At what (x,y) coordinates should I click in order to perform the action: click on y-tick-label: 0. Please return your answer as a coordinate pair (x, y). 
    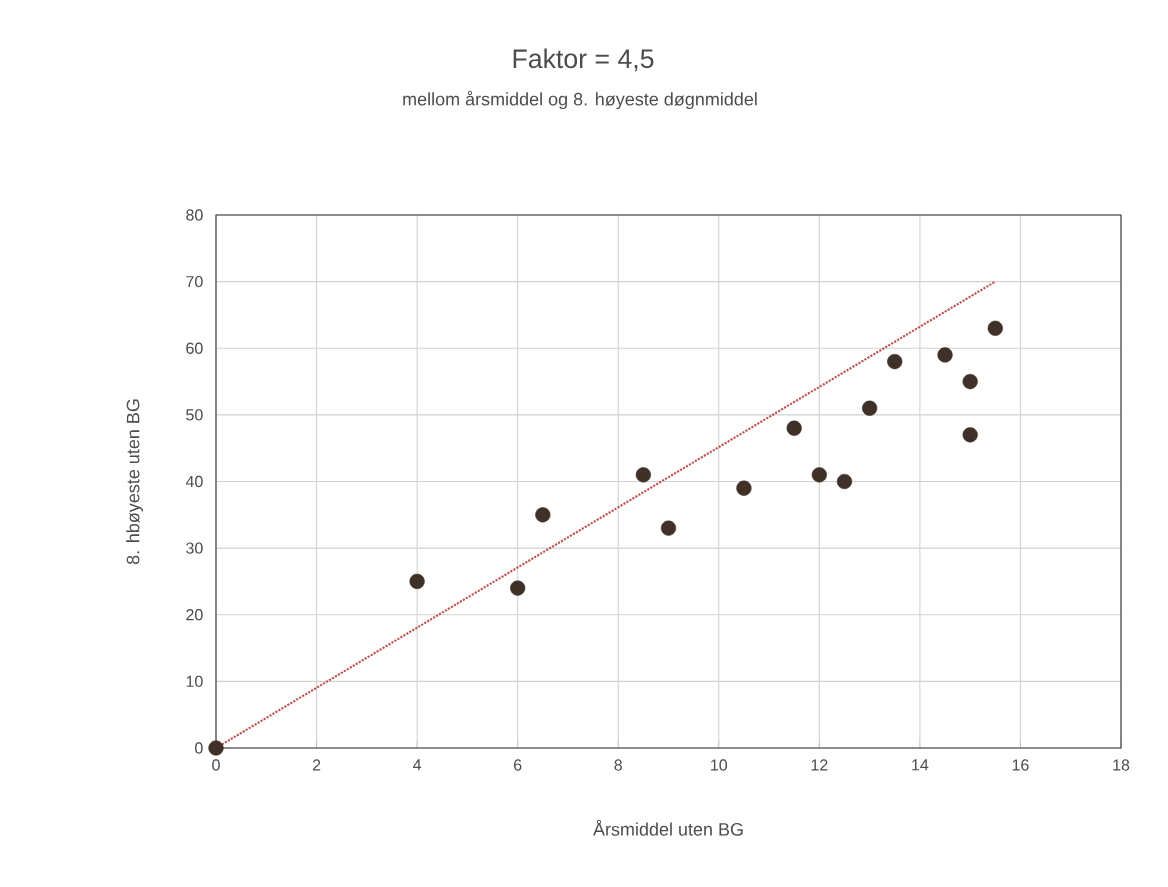
    Looking at the image, I should click on (199, 748).